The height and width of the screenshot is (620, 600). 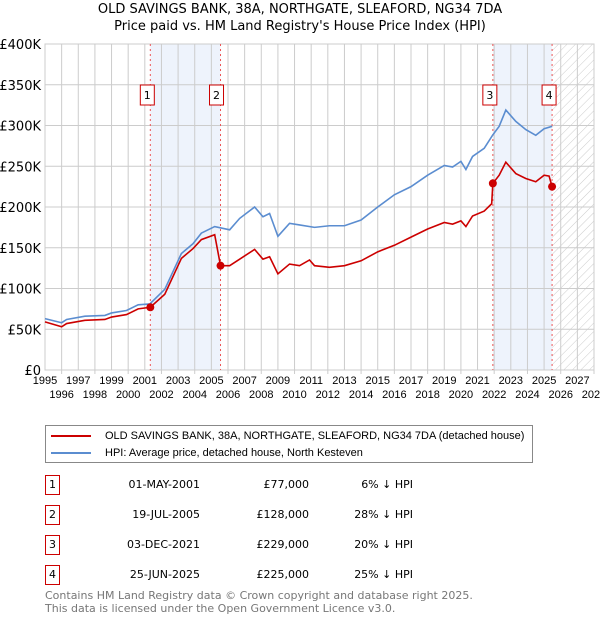 What do you see at coordinates (477, 381) in the screenshot?
I see `x-tick-label: 2021` at bounding box center [477, 381].